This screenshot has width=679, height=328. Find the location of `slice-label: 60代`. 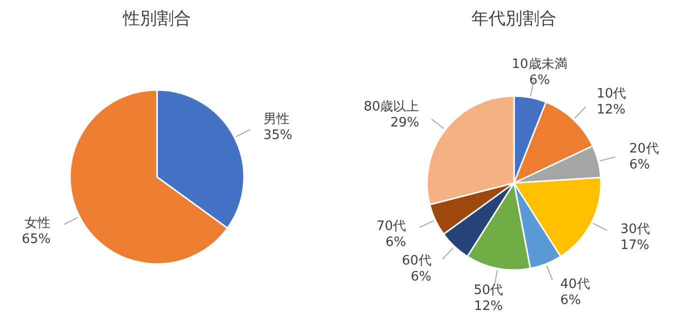

slice-label: 60代 is located at coordinates (417, 261).